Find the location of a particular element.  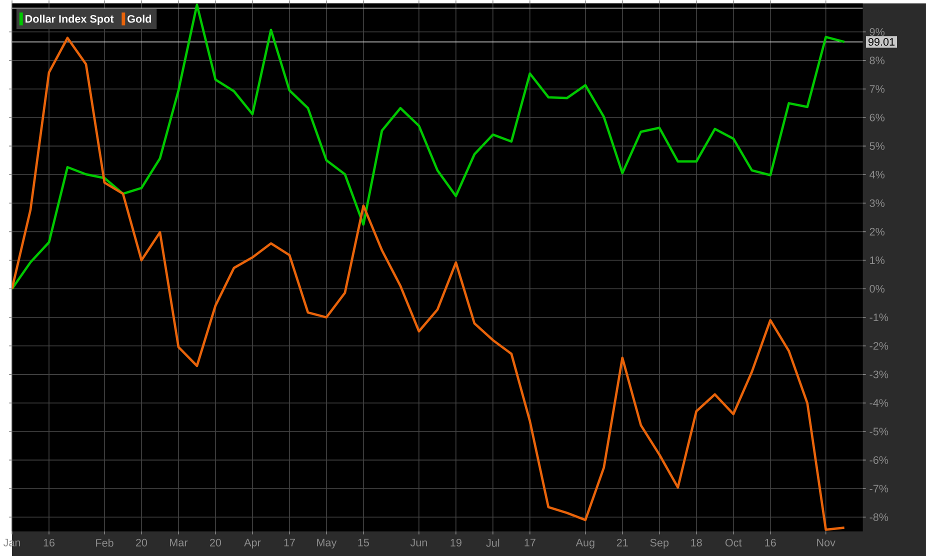

y-tick-label: -6% is located at coordinates (879, 460).